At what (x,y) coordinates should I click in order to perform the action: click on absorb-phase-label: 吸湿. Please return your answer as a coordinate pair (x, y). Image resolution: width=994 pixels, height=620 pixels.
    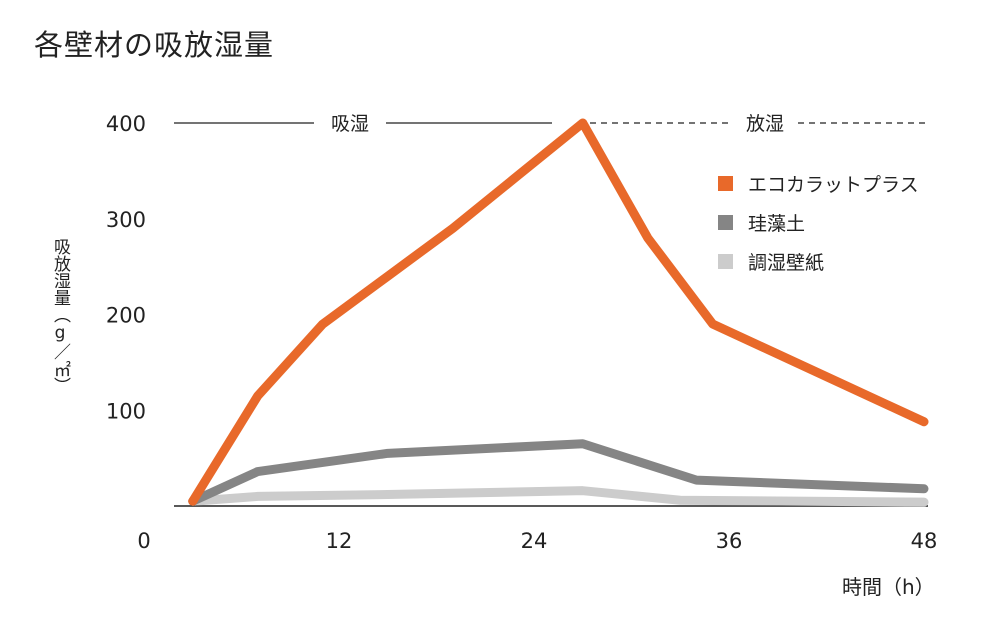
    Looking at the image, I should click on (350, 124).